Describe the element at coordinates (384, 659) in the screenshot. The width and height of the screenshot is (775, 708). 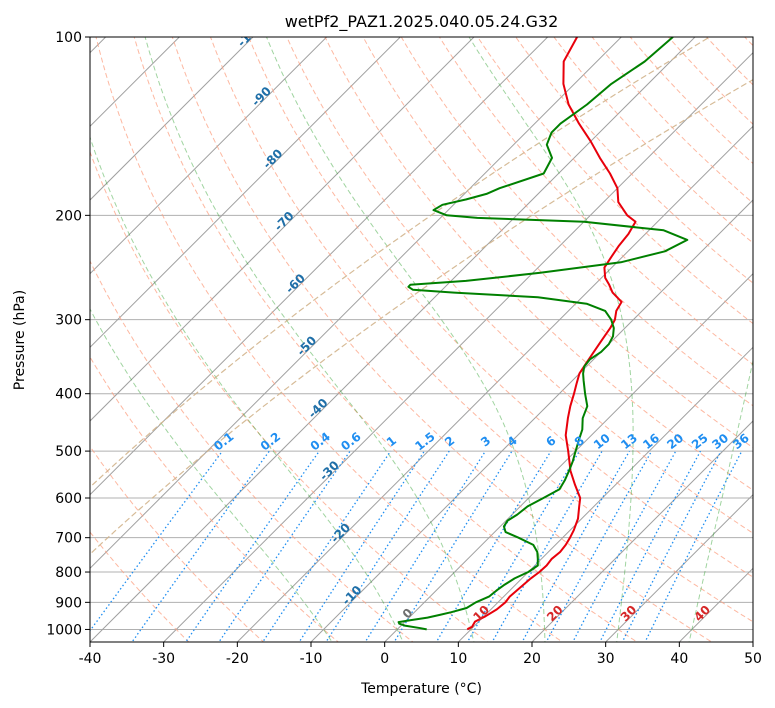
I see `x-tick-label-0: 0` at that location.